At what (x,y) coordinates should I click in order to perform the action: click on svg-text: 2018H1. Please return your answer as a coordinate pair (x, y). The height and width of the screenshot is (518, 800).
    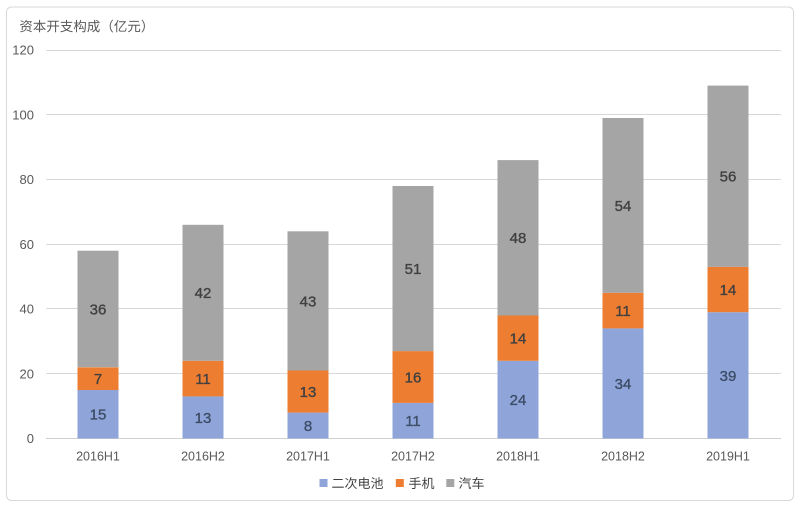
    Looking at the image, I should click on (518, 457).